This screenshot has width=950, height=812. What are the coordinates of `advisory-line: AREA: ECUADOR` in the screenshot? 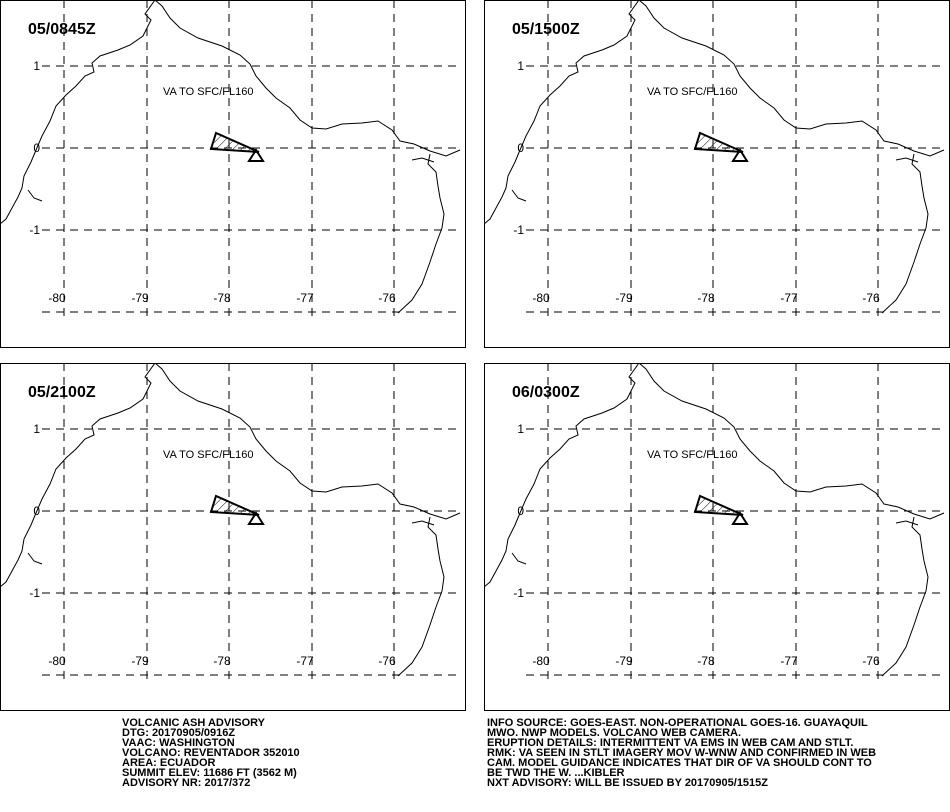 It's located at (169, 763).